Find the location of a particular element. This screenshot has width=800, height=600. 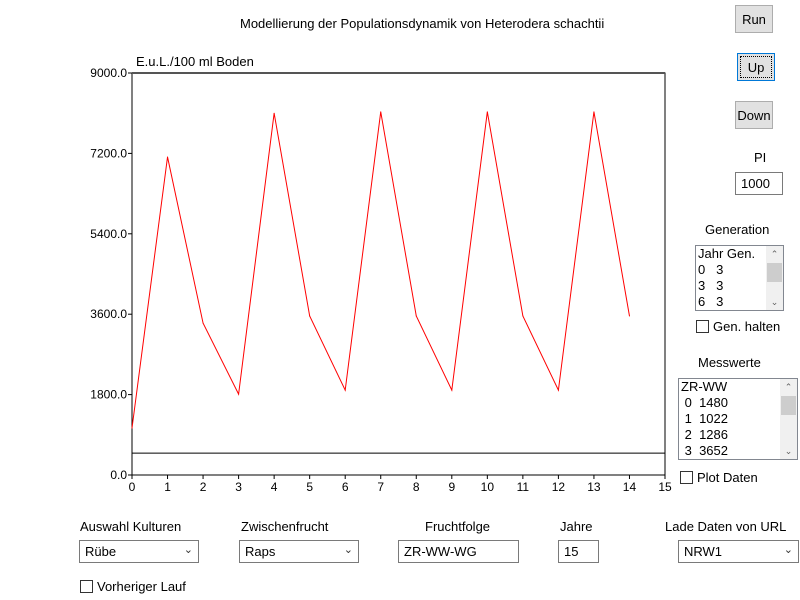

fruchtfolge-label: Fruchtfolge is located at coordinates (458, 526).